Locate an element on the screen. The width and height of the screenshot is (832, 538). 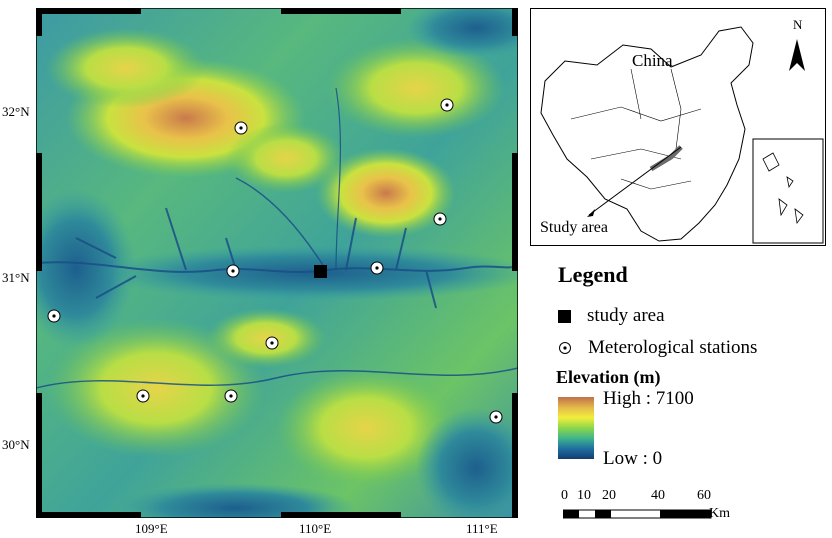
lat-label-30n: 30°N is located at coordinates (16, 444).